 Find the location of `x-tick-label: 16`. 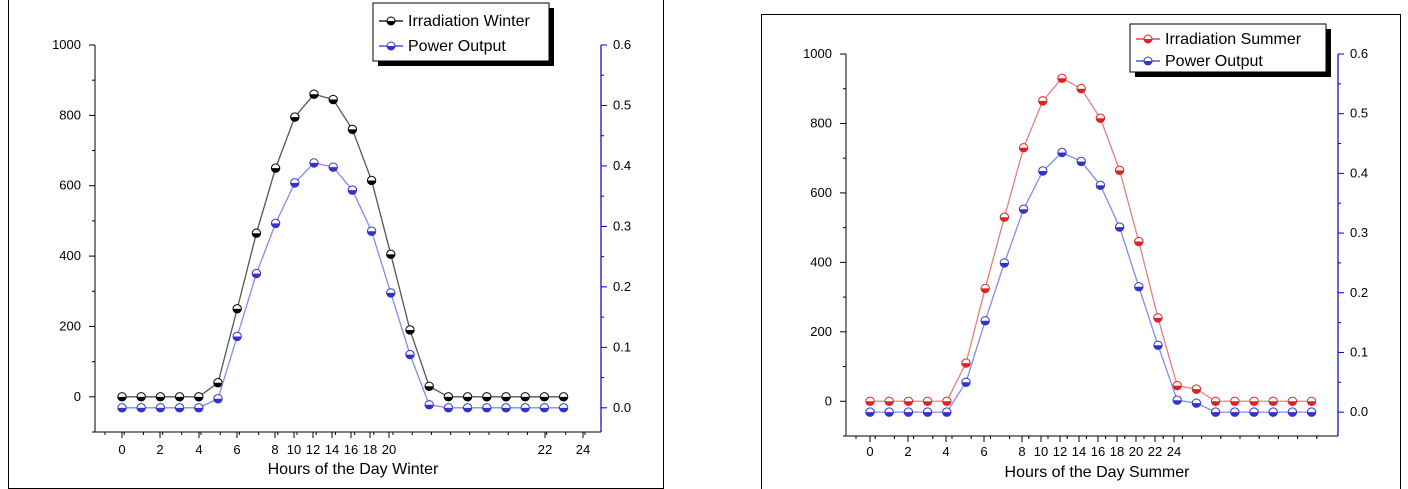

x-tick-label: 16 is located at coordinates (1098, 451).